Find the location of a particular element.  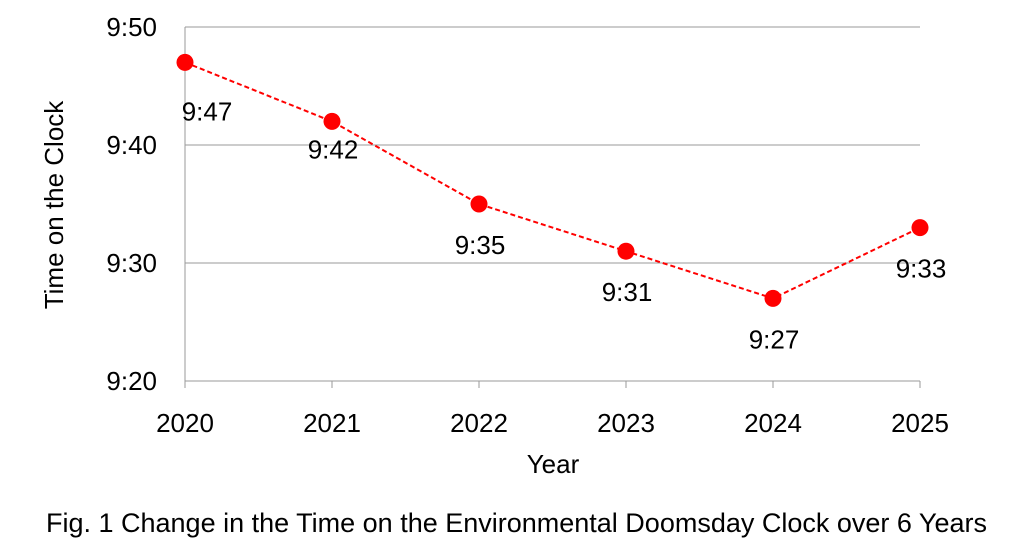

x-tick-label: 2024 is located at coordinates (773, 423).